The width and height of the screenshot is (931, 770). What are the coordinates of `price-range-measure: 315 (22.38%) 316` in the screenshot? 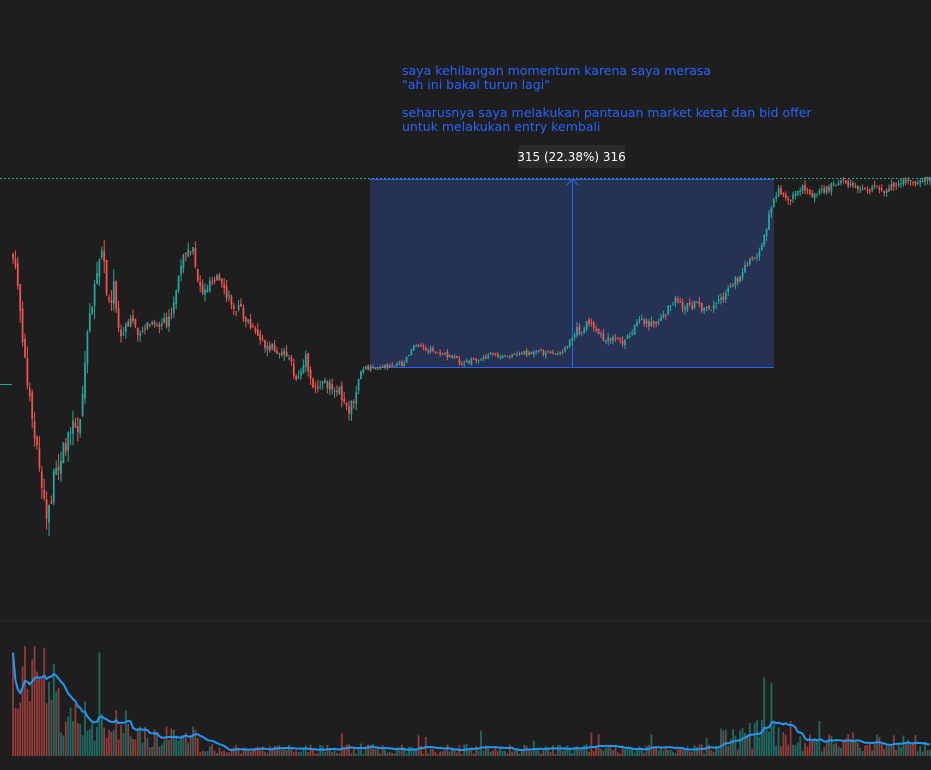 It's located at (572, 256).